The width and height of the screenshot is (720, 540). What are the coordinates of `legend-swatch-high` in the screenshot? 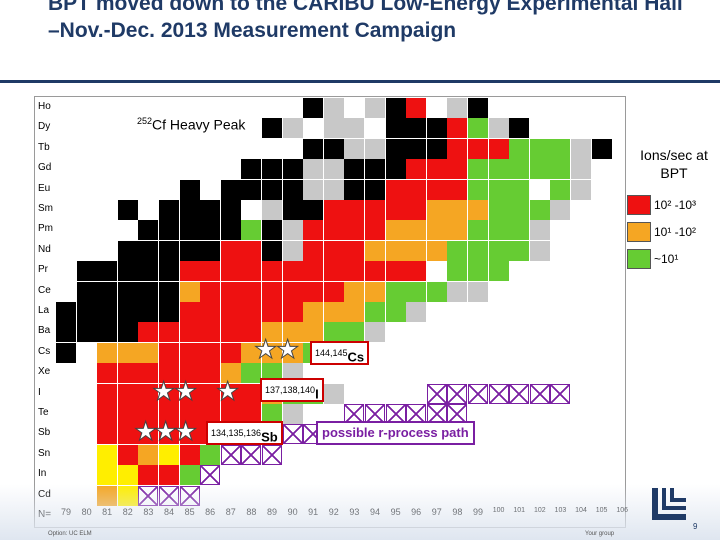 It's located at (639, 205).